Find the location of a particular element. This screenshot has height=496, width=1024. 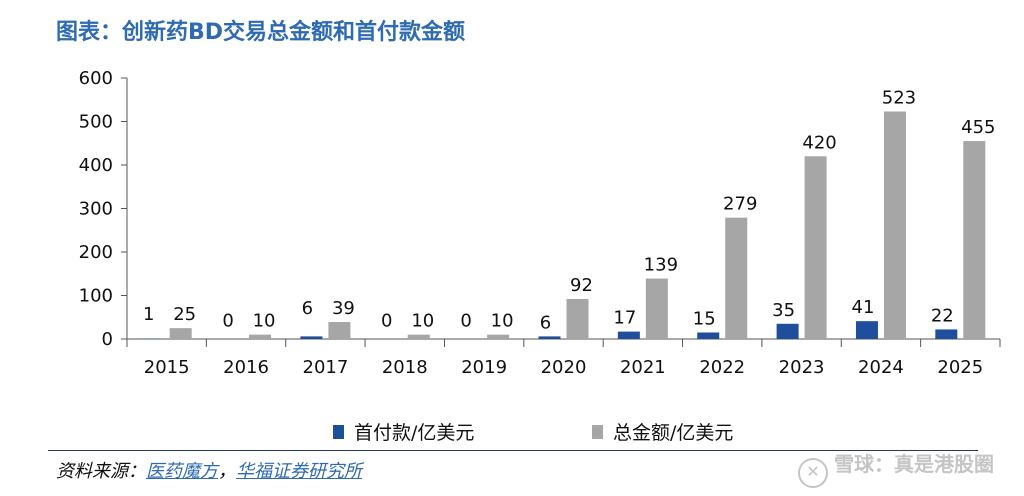

source-prefix: 资料来源： is located at coordinates (101, 471).